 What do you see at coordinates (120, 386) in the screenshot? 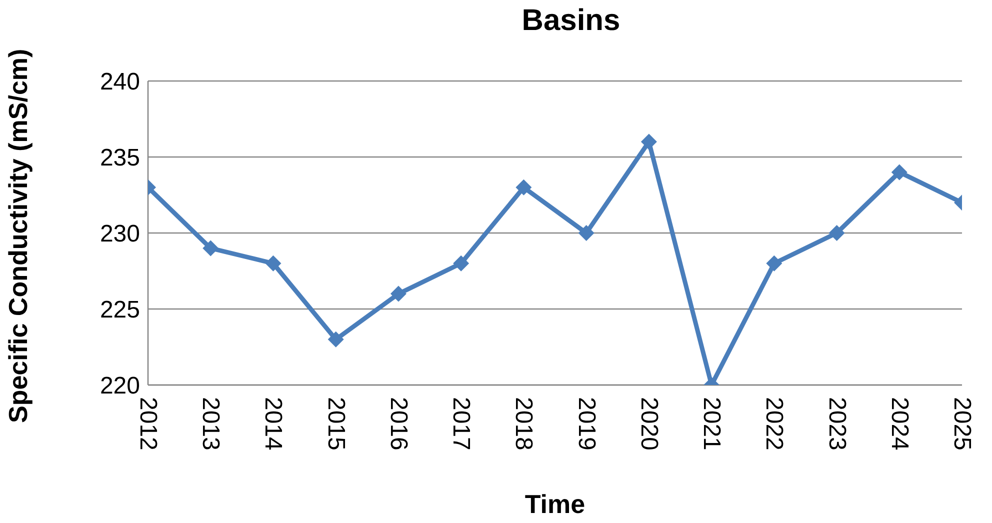
I see `y-tick-label: 220` at bounding box center [120, 386].